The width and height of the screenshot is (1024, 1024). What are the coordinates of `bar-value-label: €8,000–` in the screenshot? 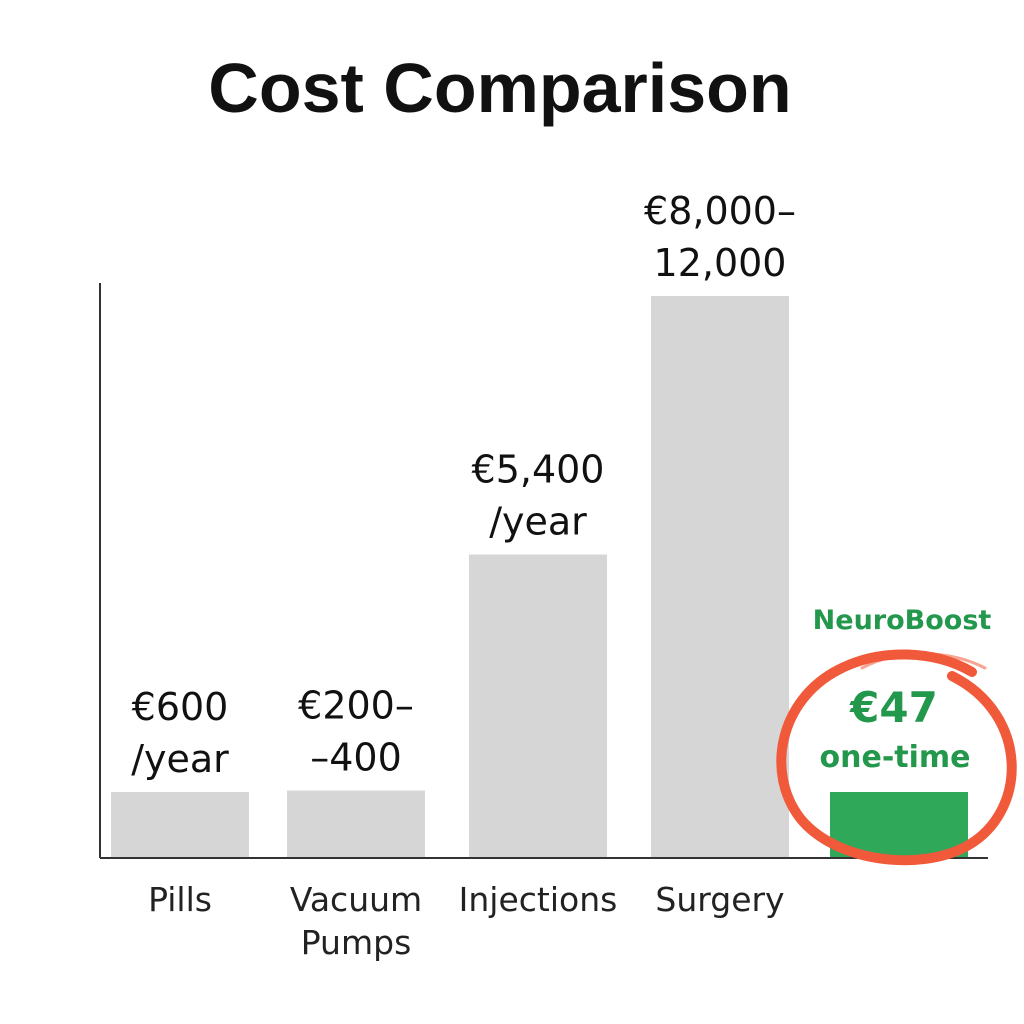 It's located at (720, 211).